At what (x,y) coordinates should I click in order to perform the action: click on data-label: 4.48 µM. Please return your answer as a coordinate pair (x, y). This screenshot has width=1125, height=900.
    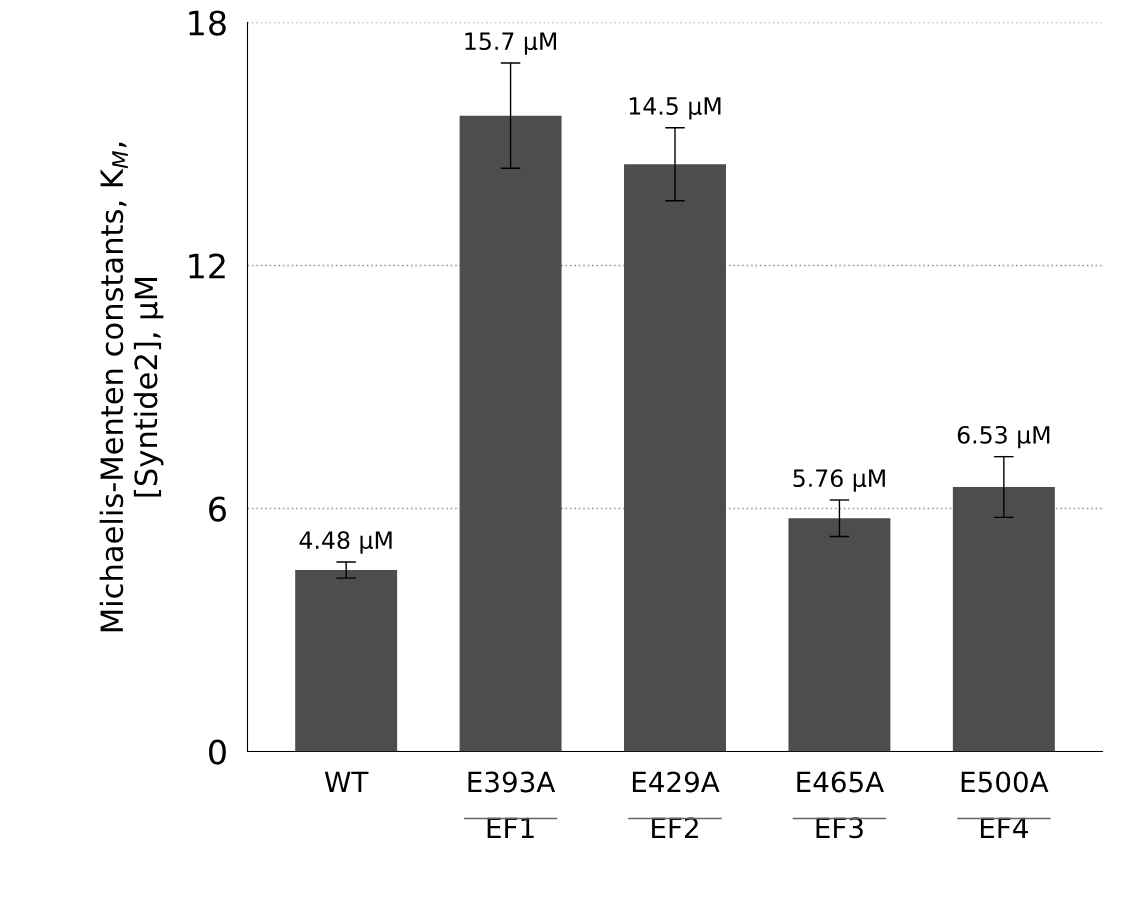
    Looking at the image, I should click on (345, 542).